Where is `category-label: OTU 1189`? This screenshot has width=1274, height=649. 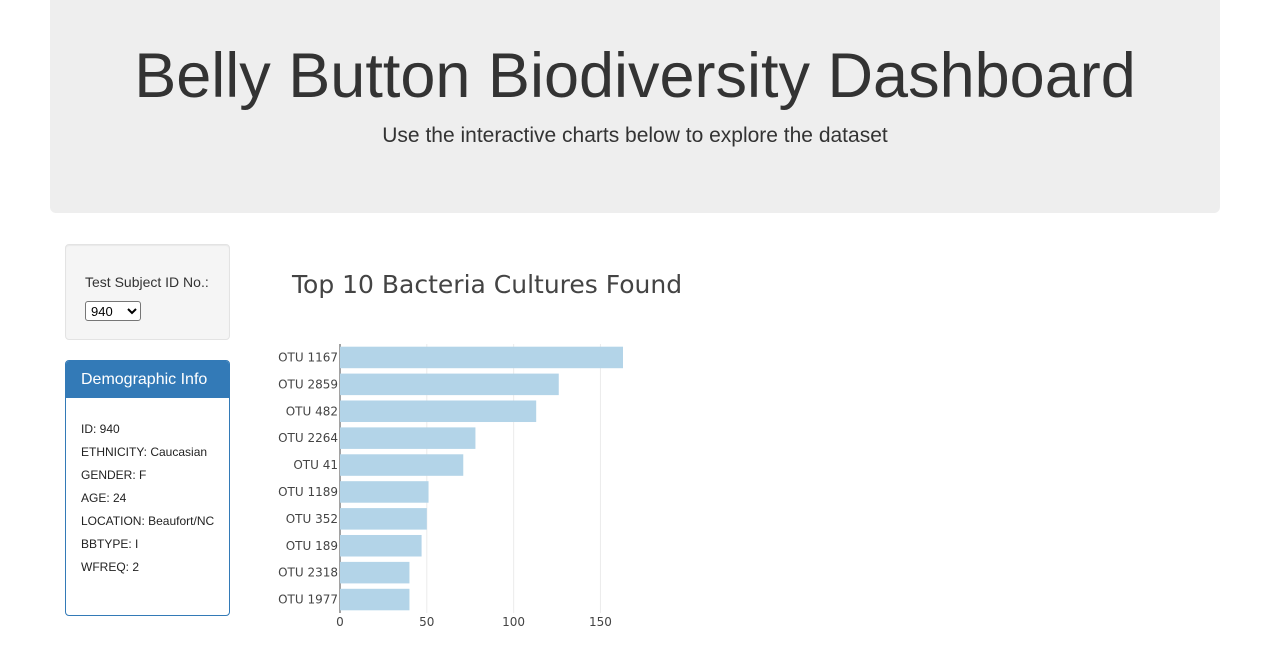 category-label: OTU 1189 is located at coordinates (308, 492).